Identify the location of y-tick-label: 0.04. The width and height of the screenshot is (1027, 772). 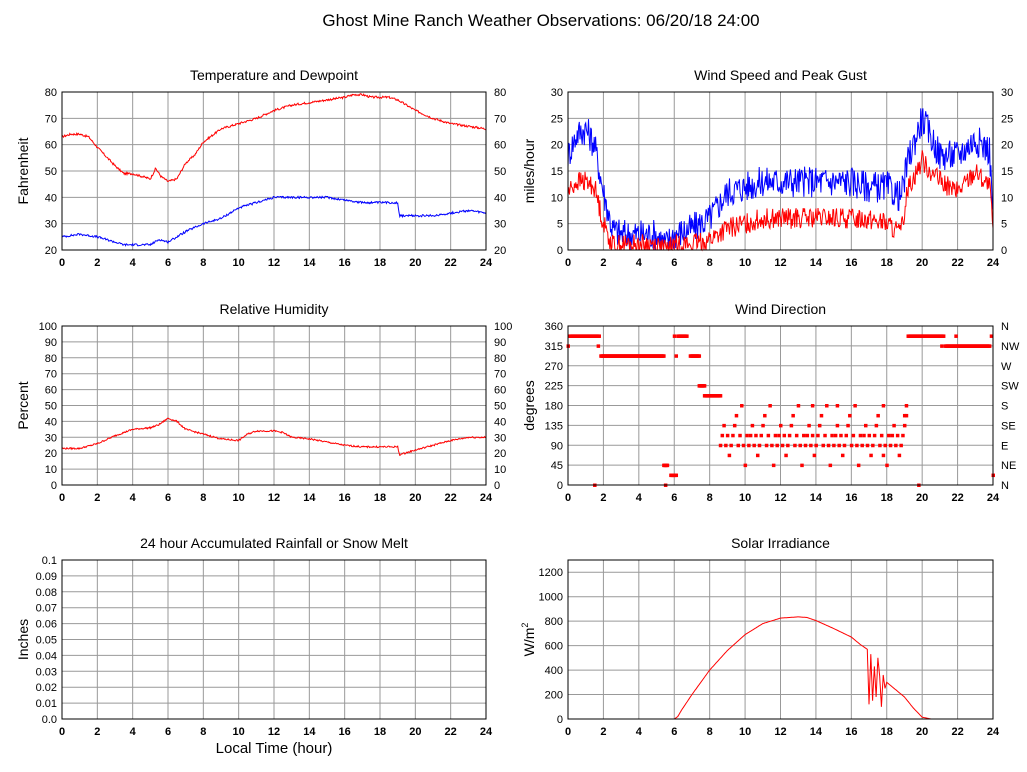
(46, 656).